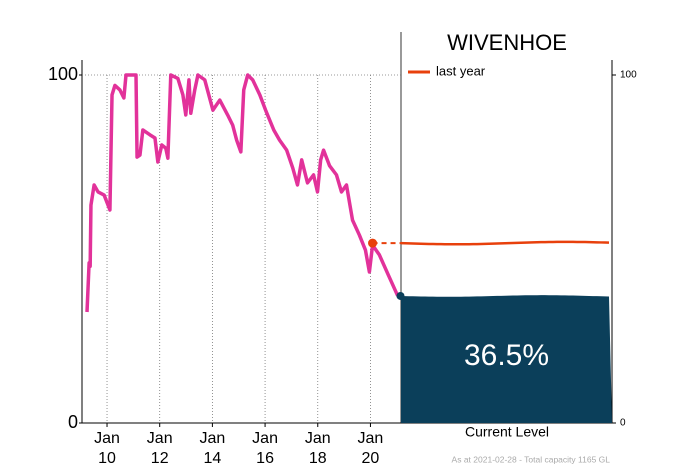 This screenshot has width=680, height=476. Describe the element at coordinates (461, 70) in the screenshot. I see `legend-label: last year` at that location.